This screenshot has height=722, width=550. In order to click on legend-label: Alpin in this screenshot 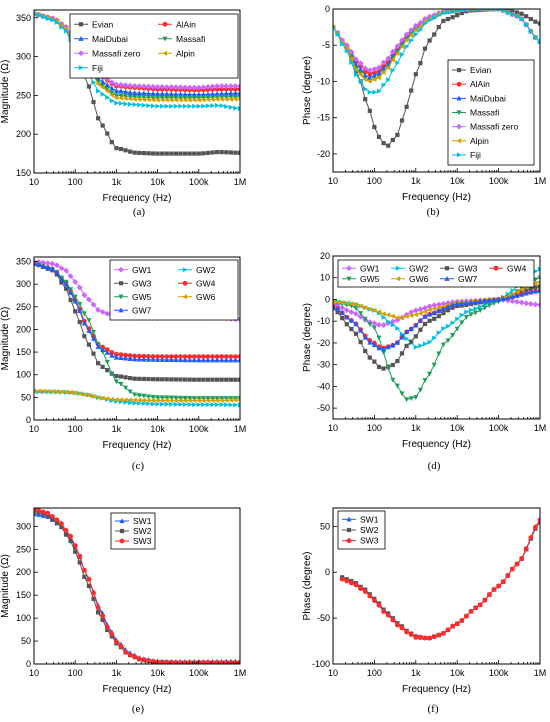, I will do `click(185, 53)`.